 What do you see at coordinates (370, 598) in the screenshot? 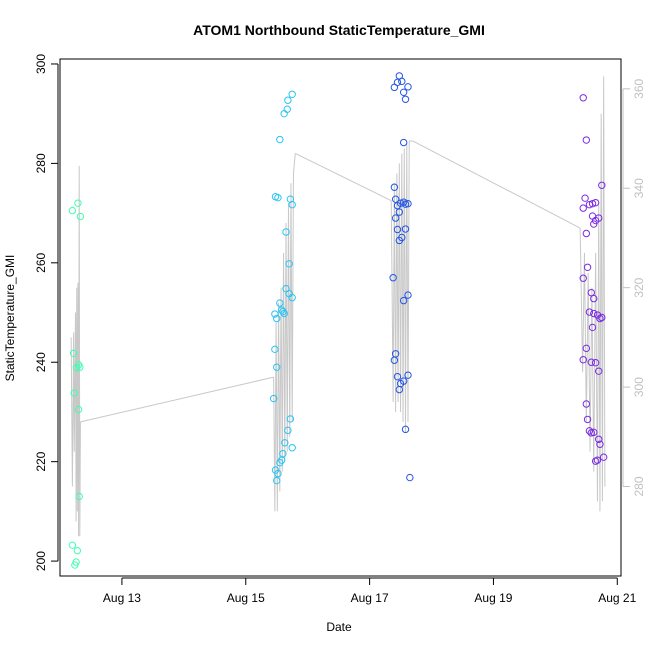
I see `x-tick-label: Aug 17` at bounding box center [370, 598].